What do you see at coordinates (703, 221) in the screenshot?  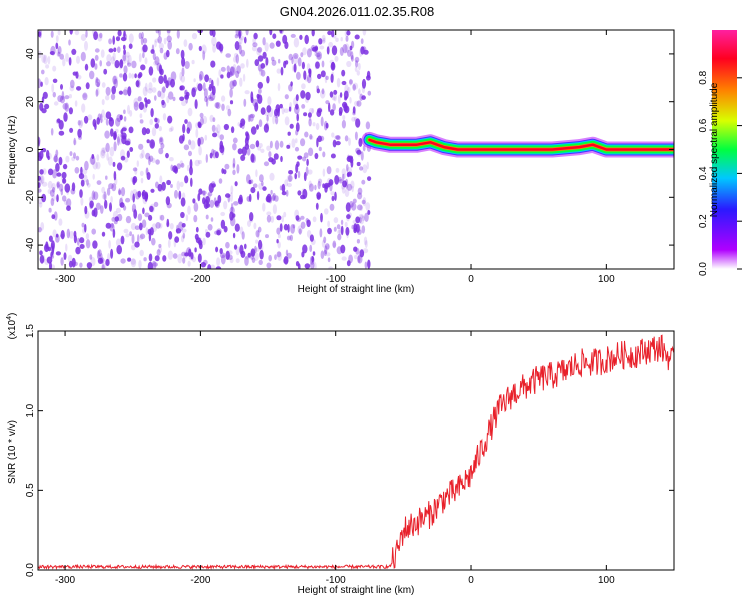 I see `colorbar-tick-label: 0.2` at bounding box center [703, 221].